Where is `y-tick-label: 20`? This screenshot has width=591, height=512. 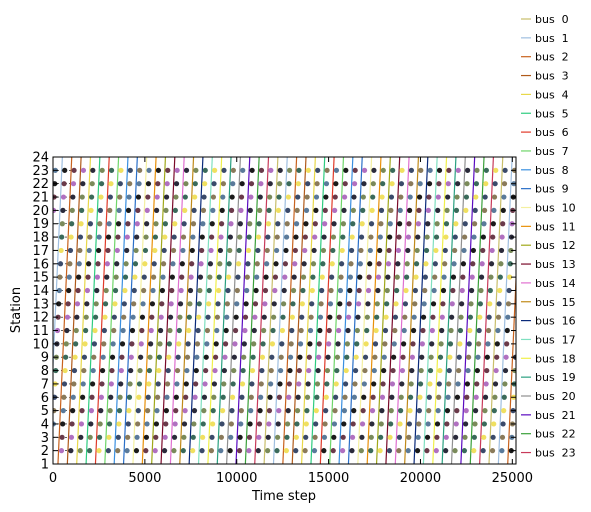
y-tick-label: 20 is located at coordinates (40, 211).